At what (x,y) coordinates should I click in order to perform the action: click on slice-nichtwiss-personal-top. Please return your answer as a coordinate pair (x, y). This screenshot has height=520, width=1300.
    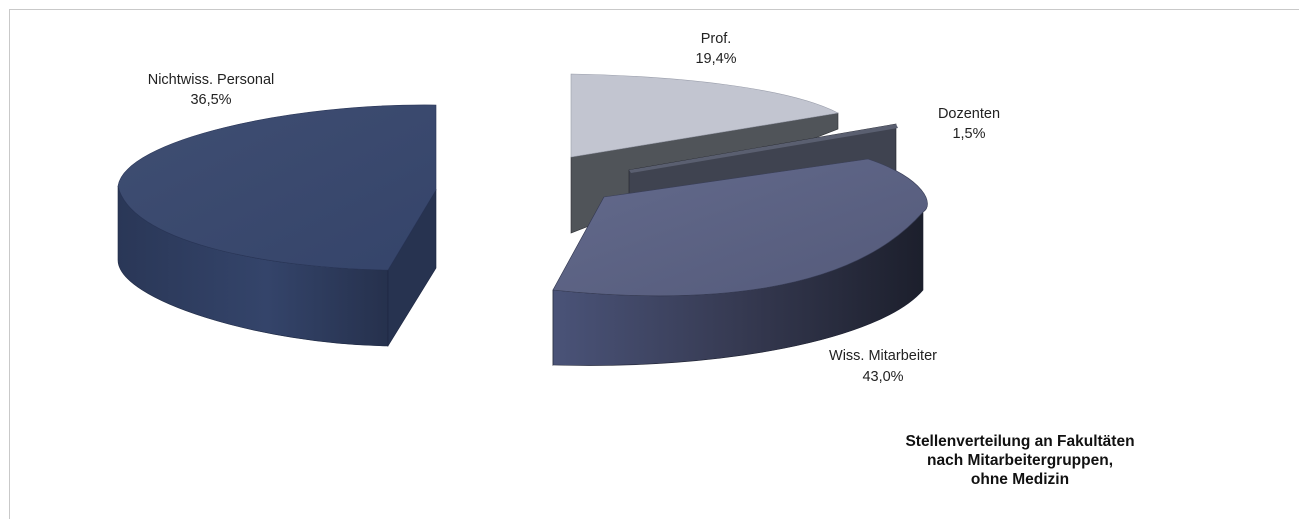
    Looking at the image, I should click on (277, 187).